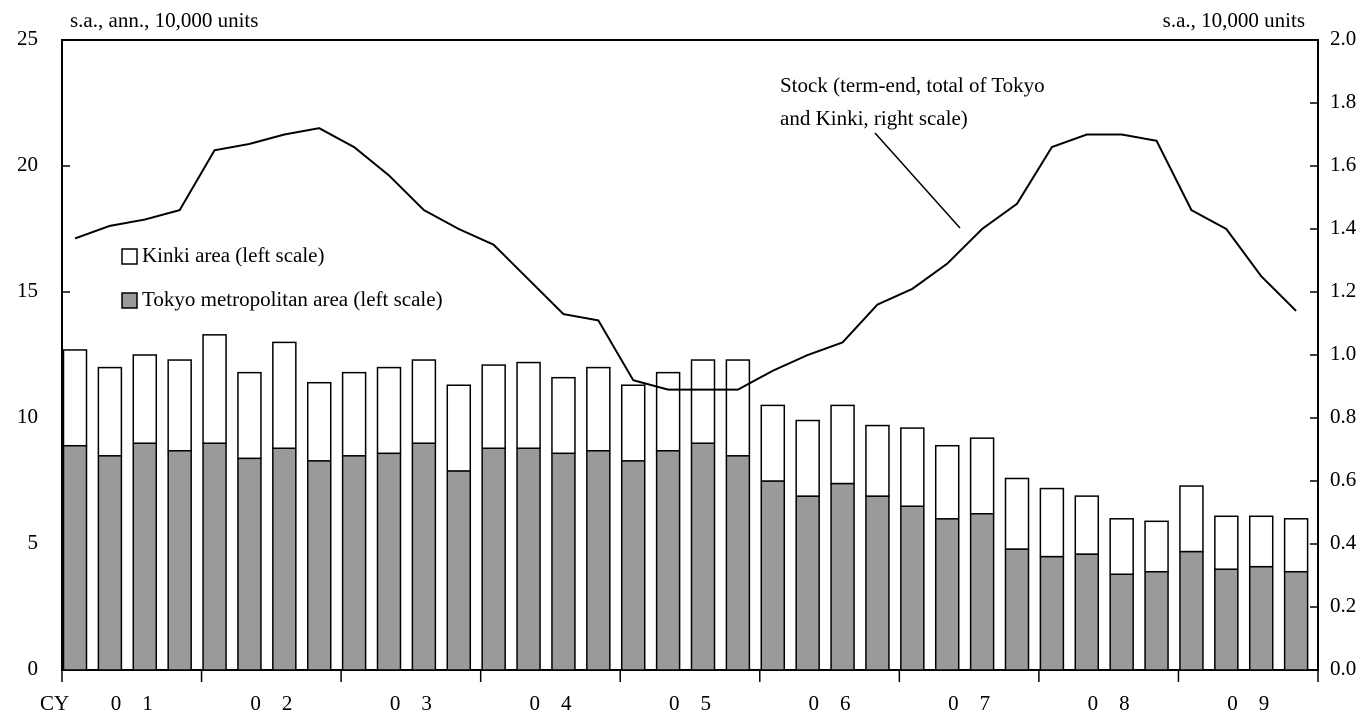 This screenshot has width=1370, height=720. What do you see at coordinates (830, 703) in the screenshot?
I see `x-tick-label: 0 6` at bounding box center [830, 703].